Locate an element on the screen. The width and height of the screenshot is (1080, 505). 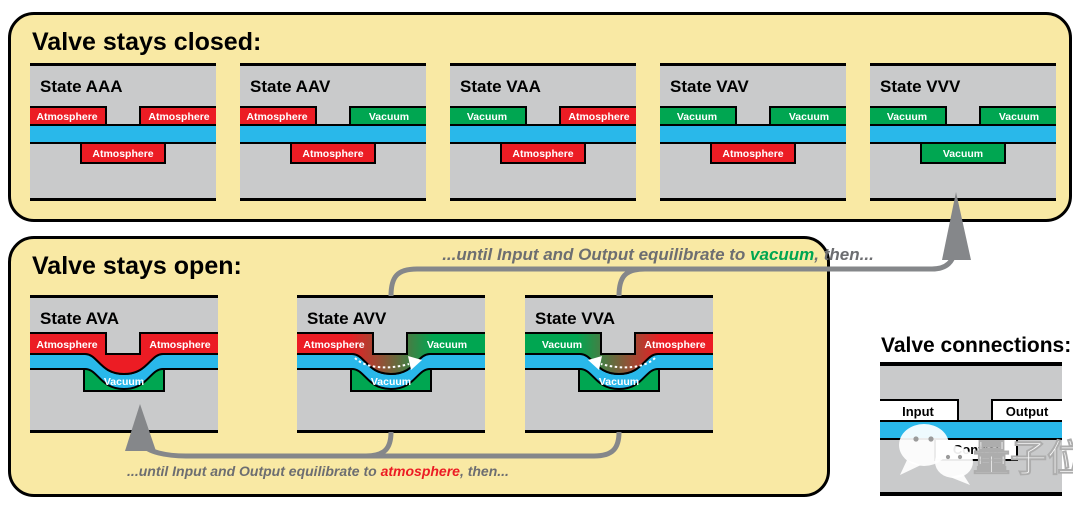
diagram-bottom-line is located at coordinates (971, 494).